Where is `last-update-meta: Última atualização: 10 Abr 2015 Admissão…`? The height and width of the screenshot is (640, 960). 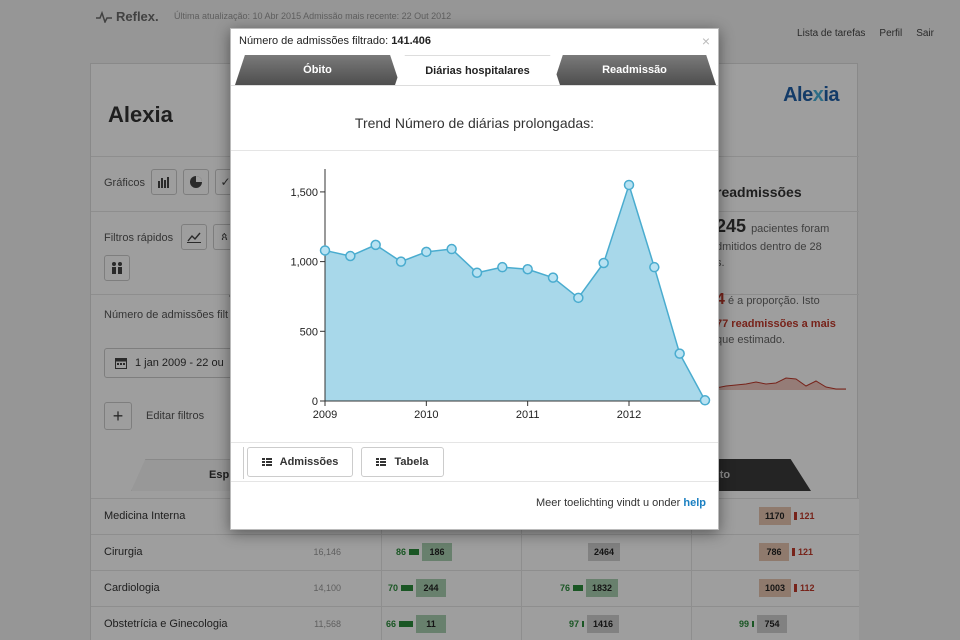
last-update-meta: Última atualização: 10 Abr 2015 Admissão… is located at coordinates (313, 16).